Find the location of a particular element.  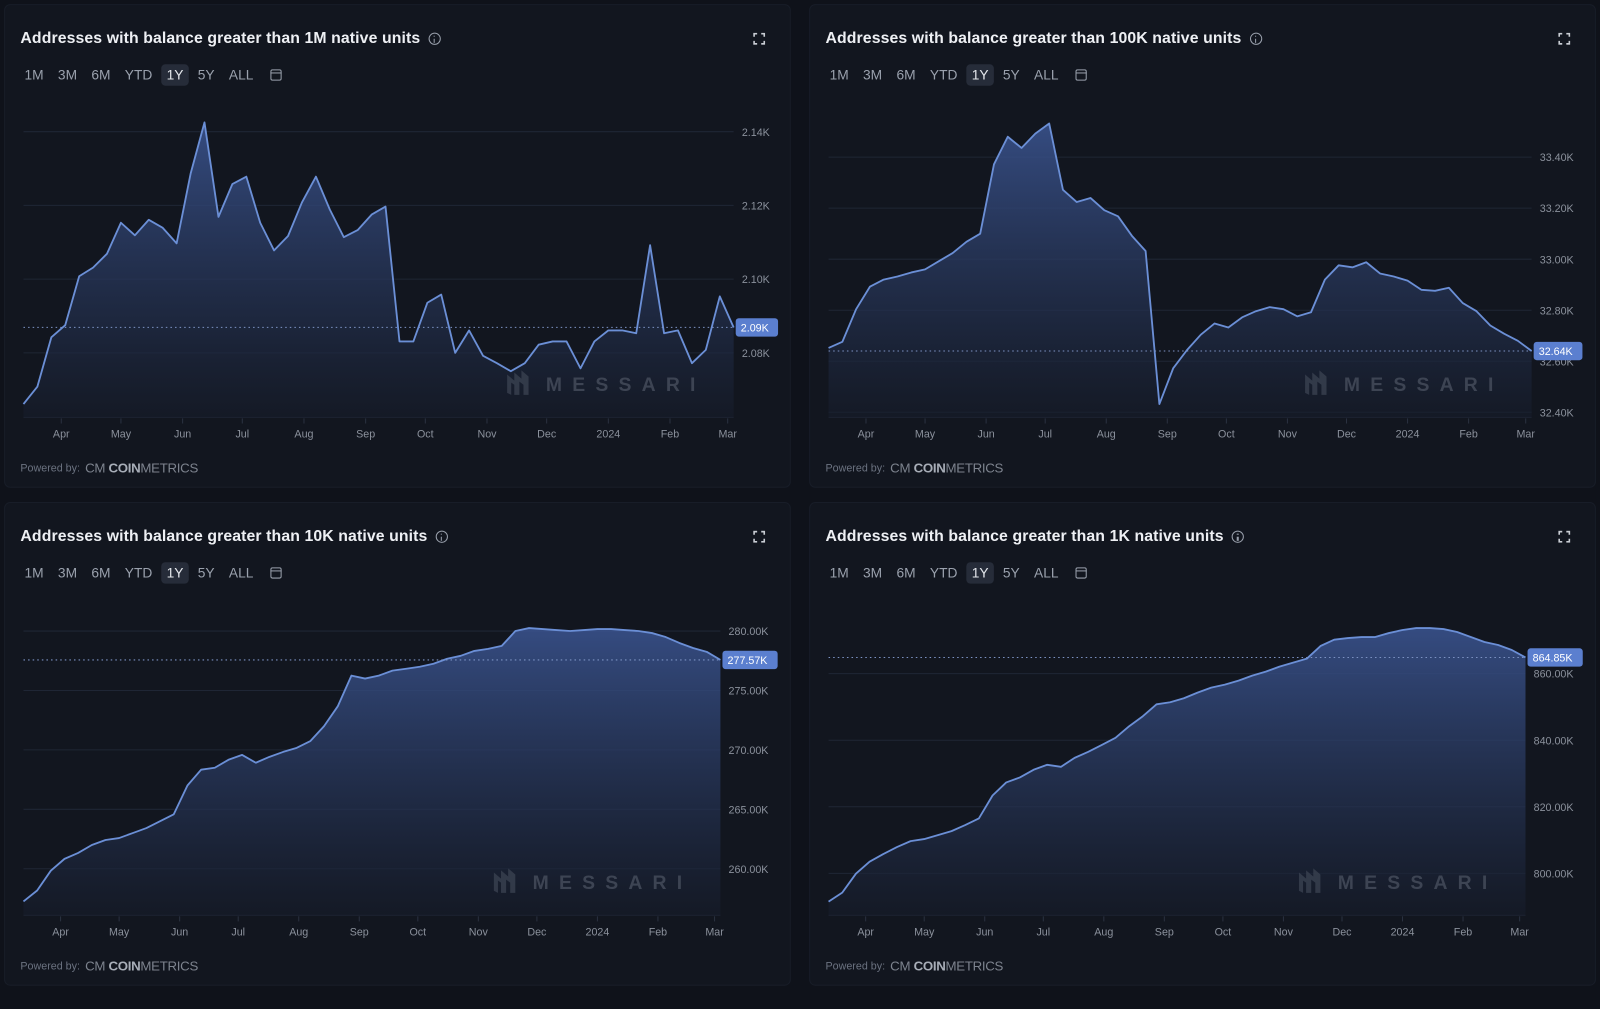

y-tick-label: 800.00K is located at coordinates (1554, 874).